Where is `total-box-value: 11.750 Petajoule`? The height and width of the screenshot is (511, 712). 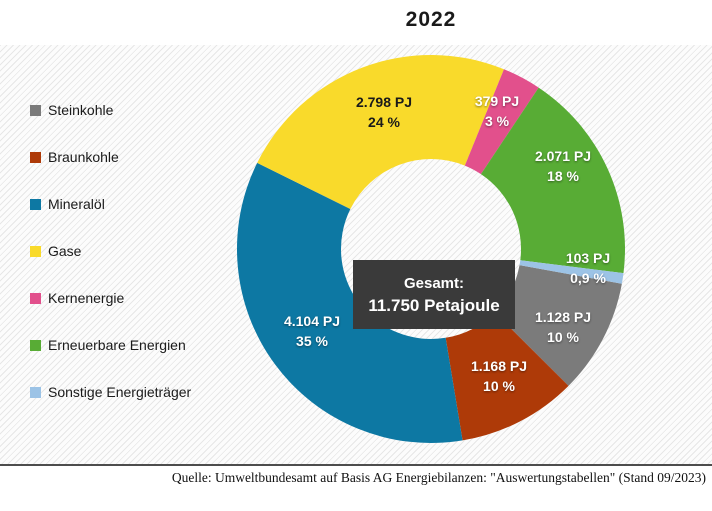
total-box-value: 11.750 Petajoule is located at coordinates (434, 305).